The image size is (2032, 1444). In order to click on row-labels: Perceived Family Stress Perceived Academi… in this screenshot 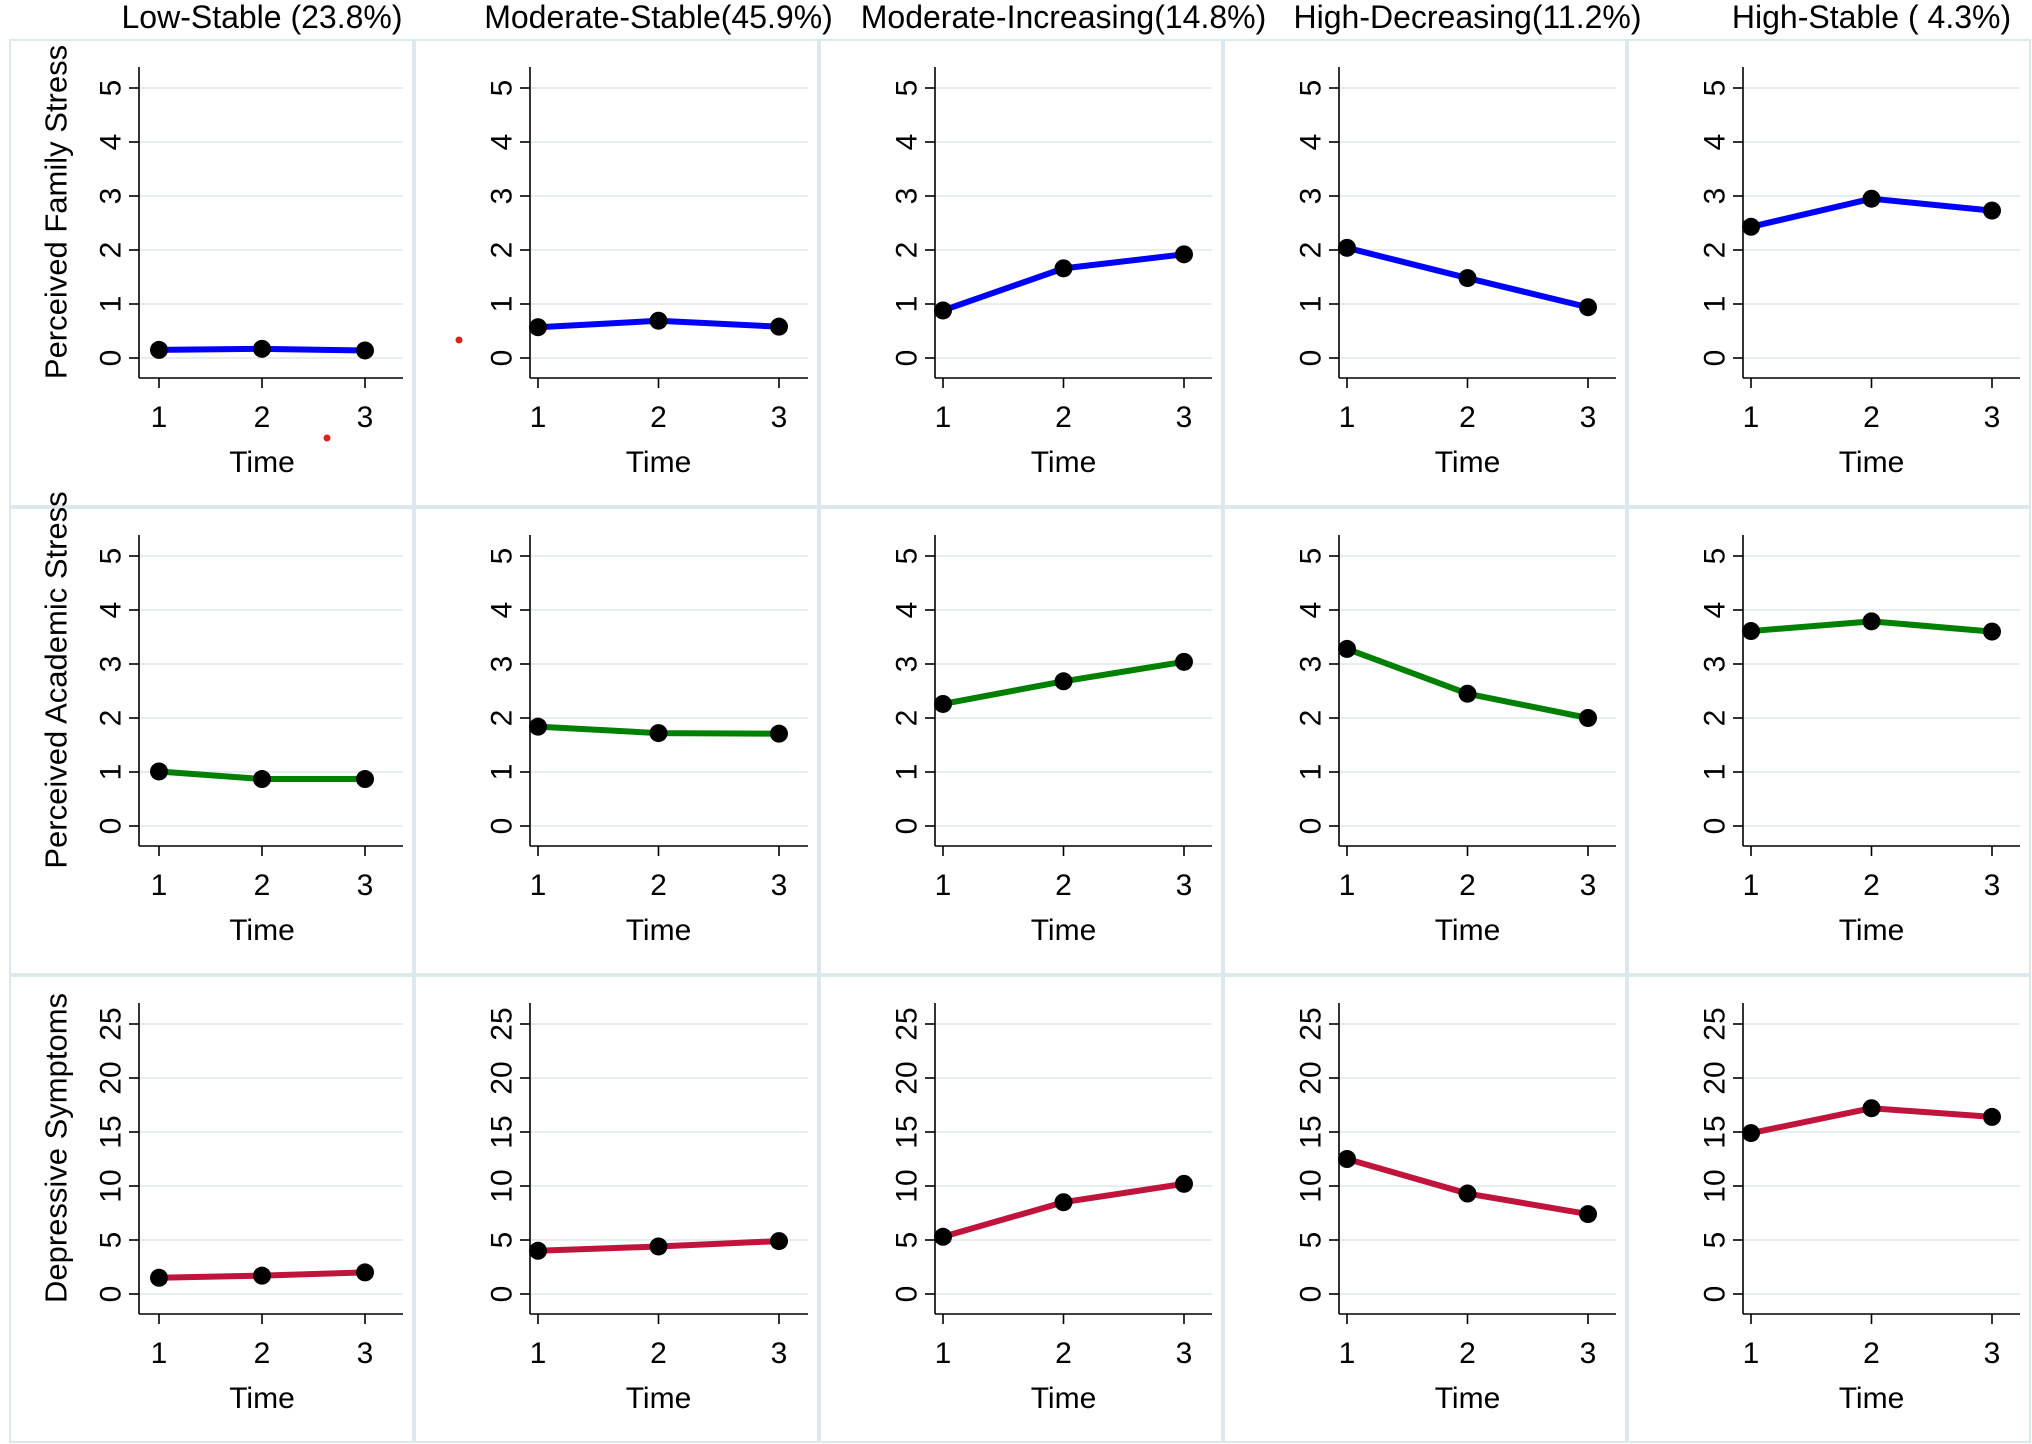, I will do `click(56, 674)`.